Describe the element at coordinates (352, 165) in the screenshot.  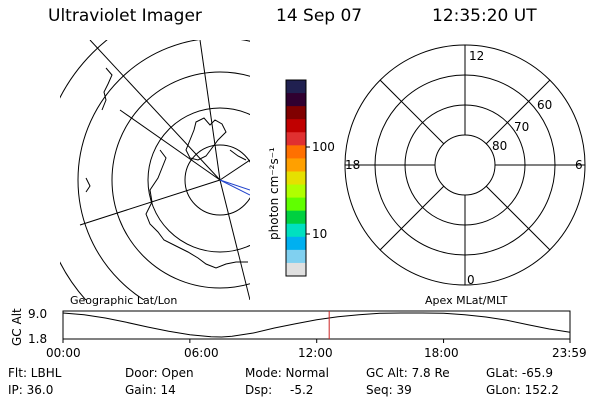
I see `mlt-label-18: 18` at that location.